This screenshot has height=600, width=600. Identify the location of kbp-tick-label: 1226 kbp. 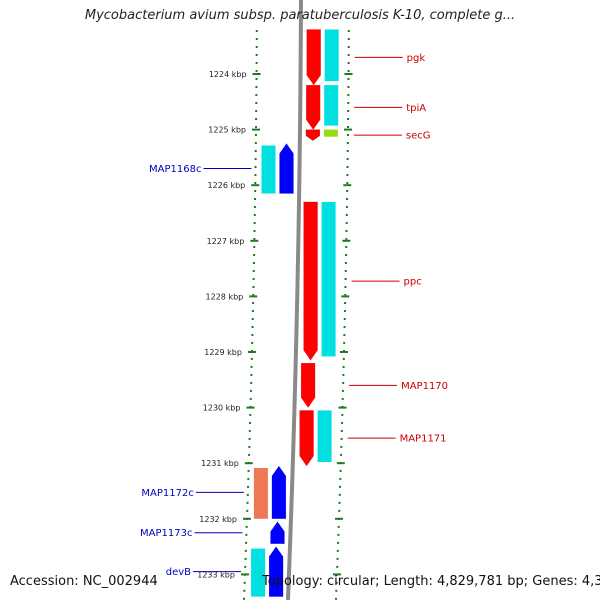
(227, 185).